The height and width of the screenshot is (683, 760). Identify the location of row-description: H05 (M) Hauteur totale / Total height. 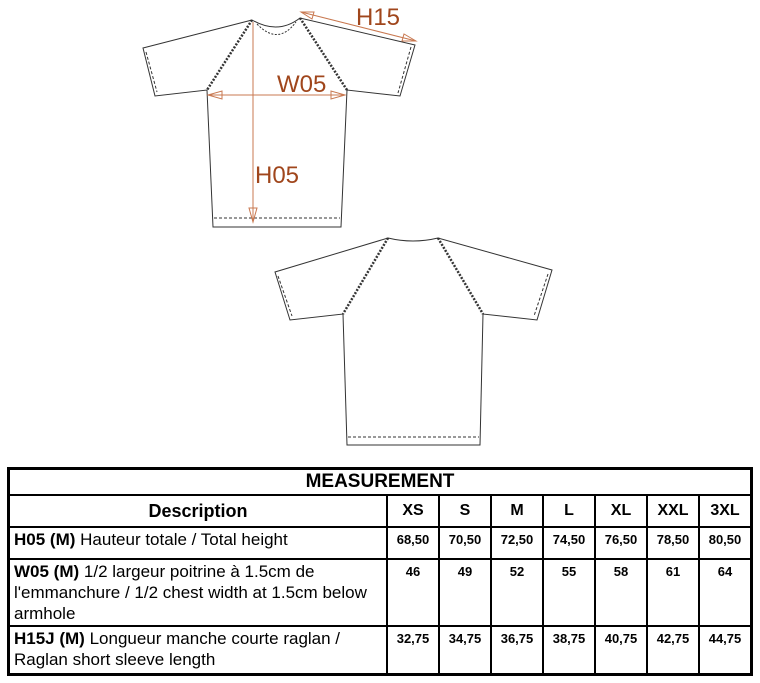
(197, 543).